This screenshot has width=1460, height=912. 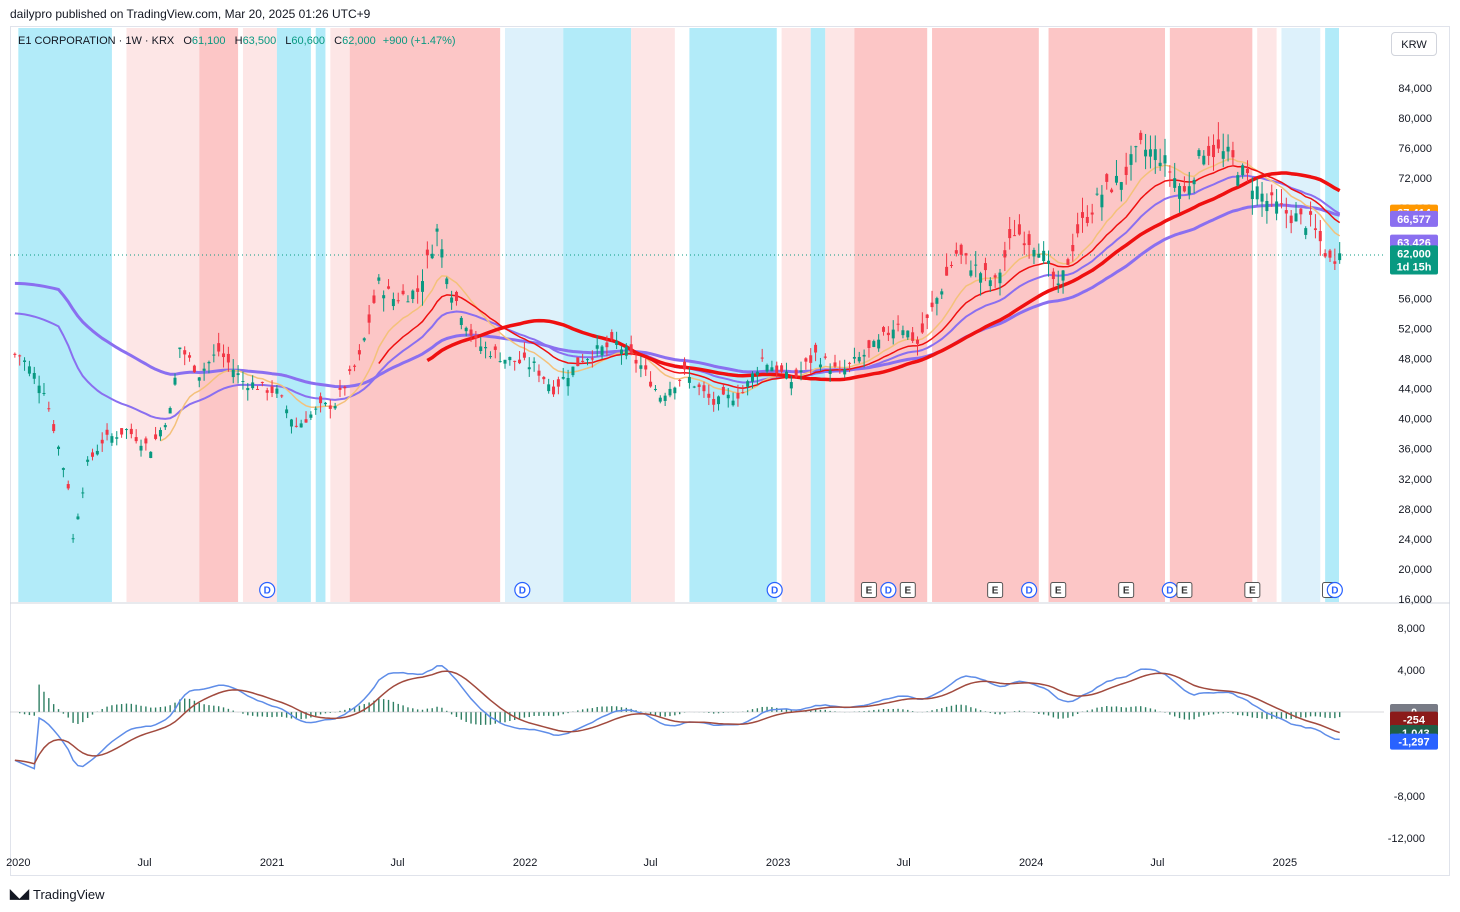 I want to click on background-region-red, so click(x=219, y=315).